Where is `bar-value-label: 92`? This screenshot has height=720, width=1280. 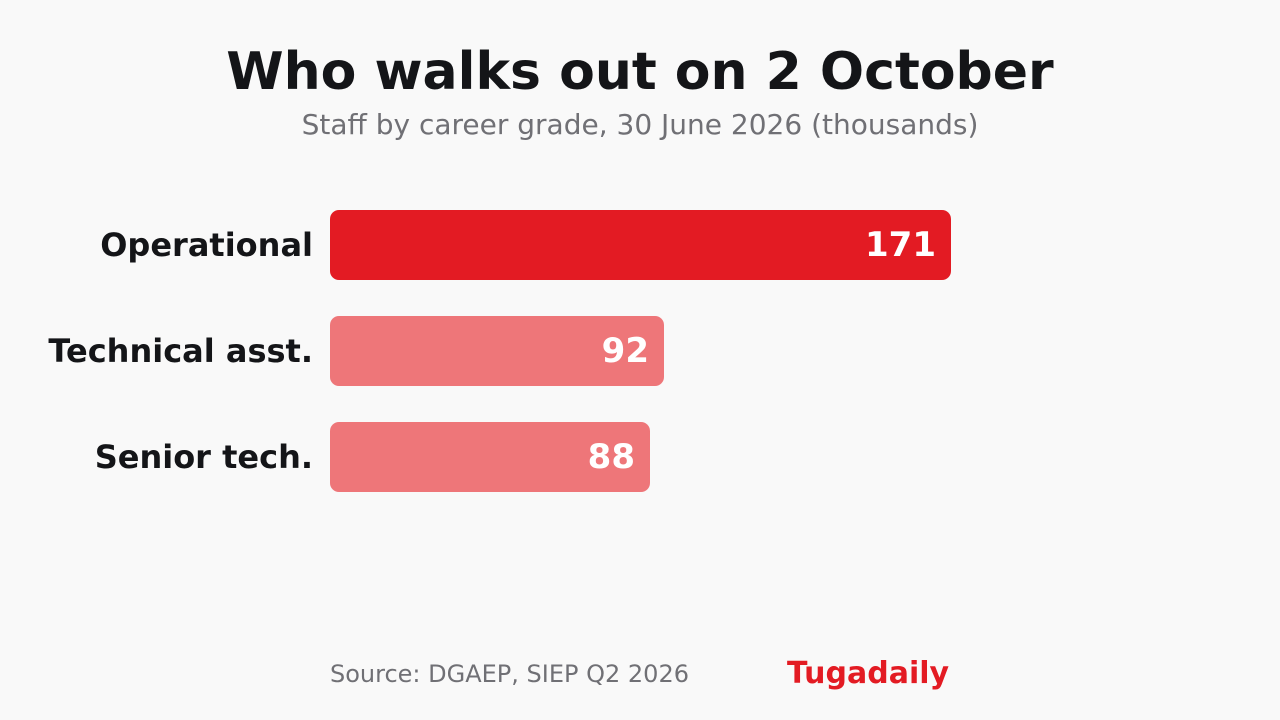 bar-value-label: 92 is located at coordinates (625, 351).